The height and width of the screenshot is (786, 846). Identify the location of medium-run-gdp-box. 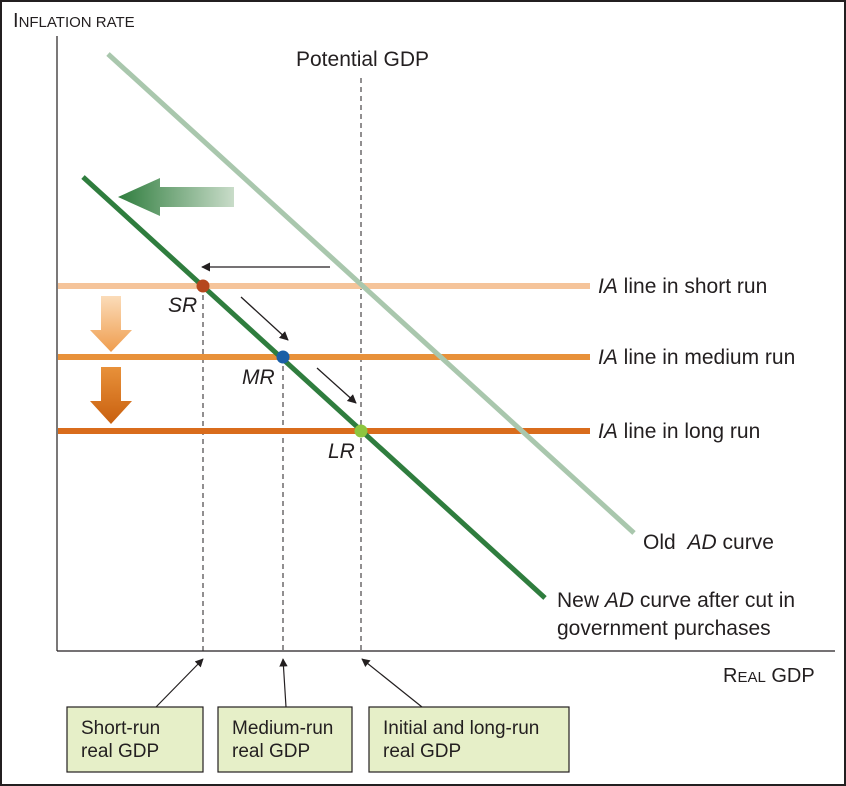
(285, 739).